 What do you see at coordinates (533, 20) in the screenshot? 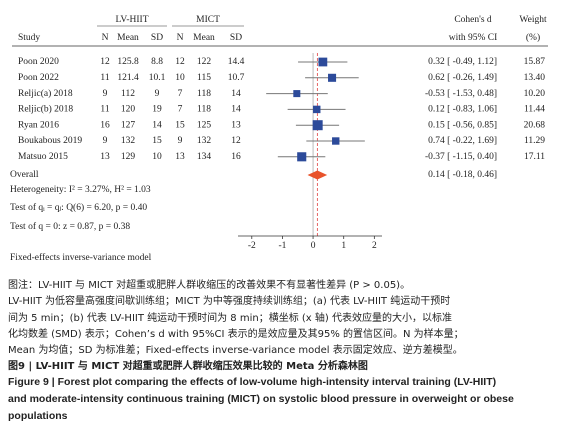
I see `column-header: Weight` at bounding box center [533, 20].